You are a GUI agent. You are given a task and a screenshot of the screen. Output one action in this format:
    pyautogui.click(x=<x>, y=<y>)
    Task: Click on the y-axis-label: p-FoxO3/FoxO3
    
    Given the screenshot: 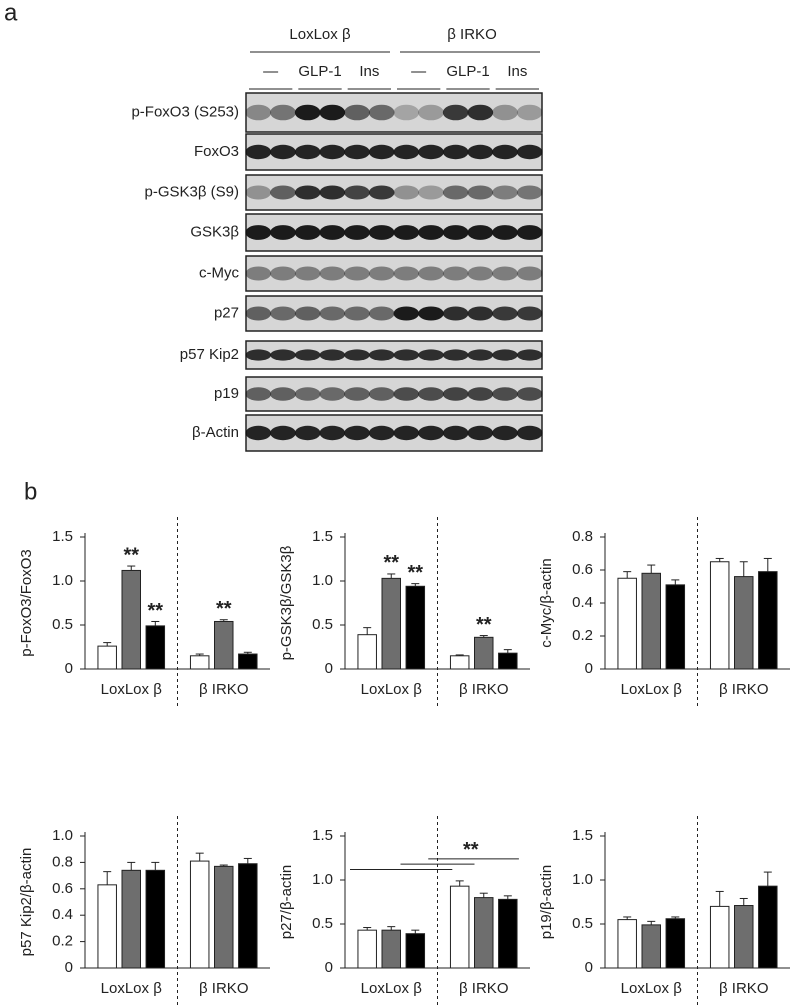 What is the action you would take?
    pyautogui.click(x=26, y=603)
    